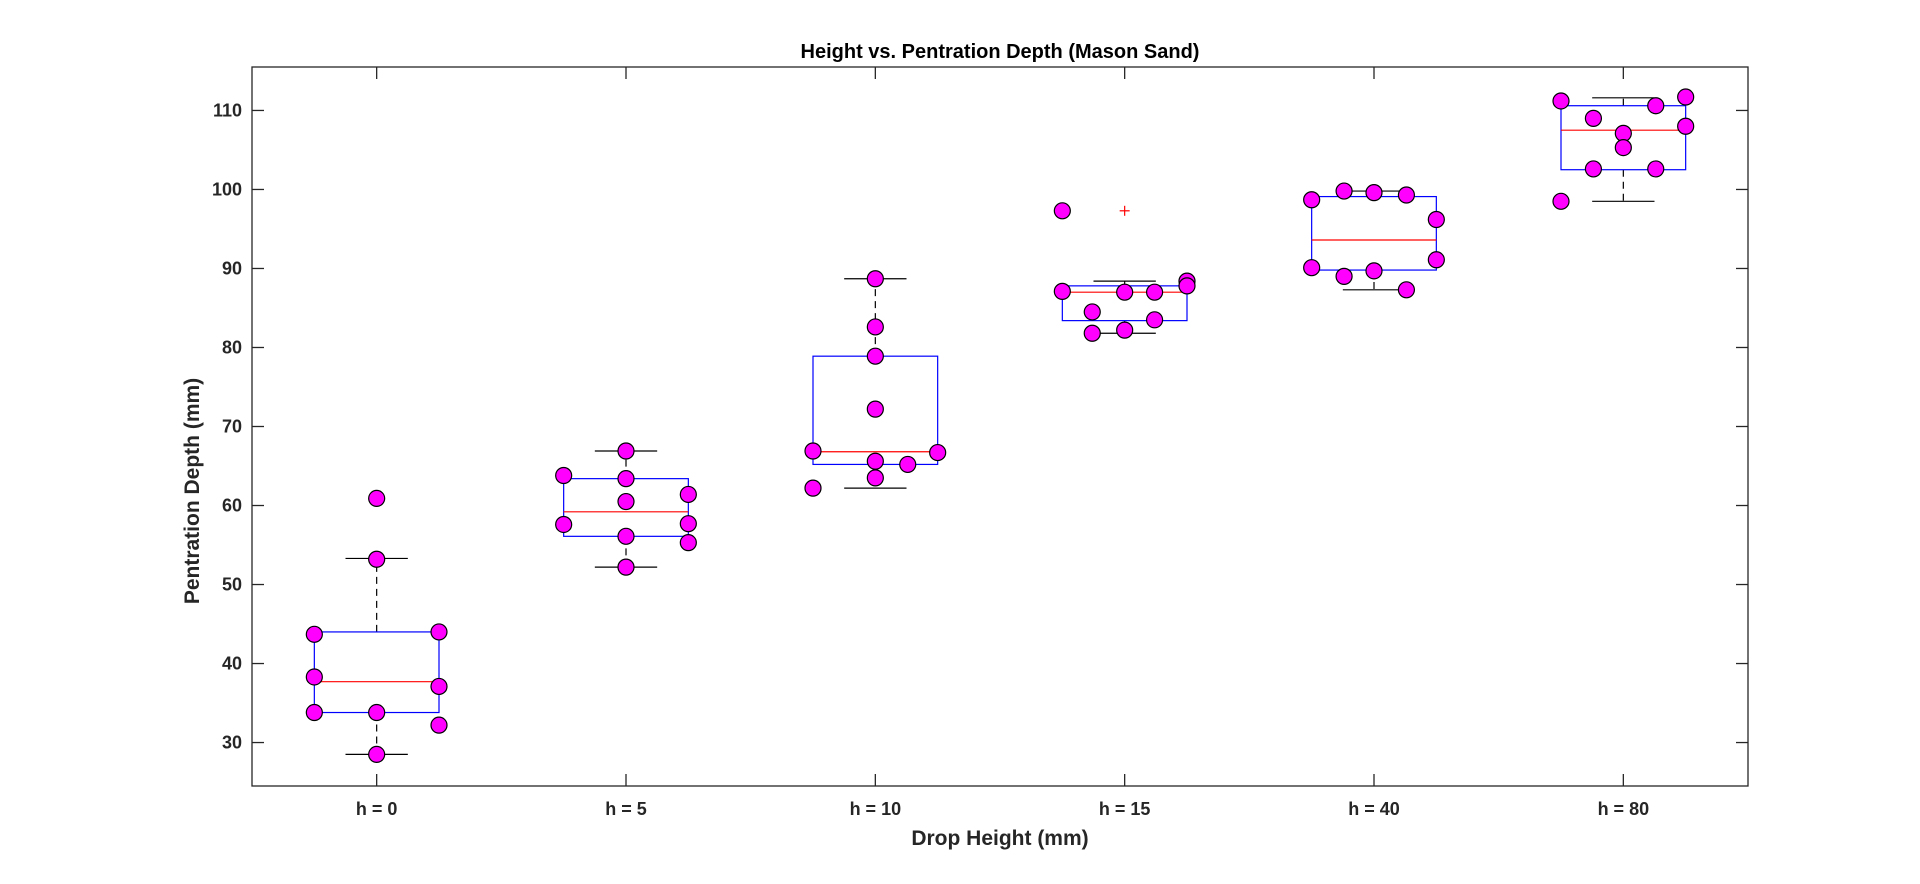  Describe the element at coordinates (1000, 52) in the screenshot. I see `chart-title: Height vs. Pentration Depth (Mason Sand)` at that location.